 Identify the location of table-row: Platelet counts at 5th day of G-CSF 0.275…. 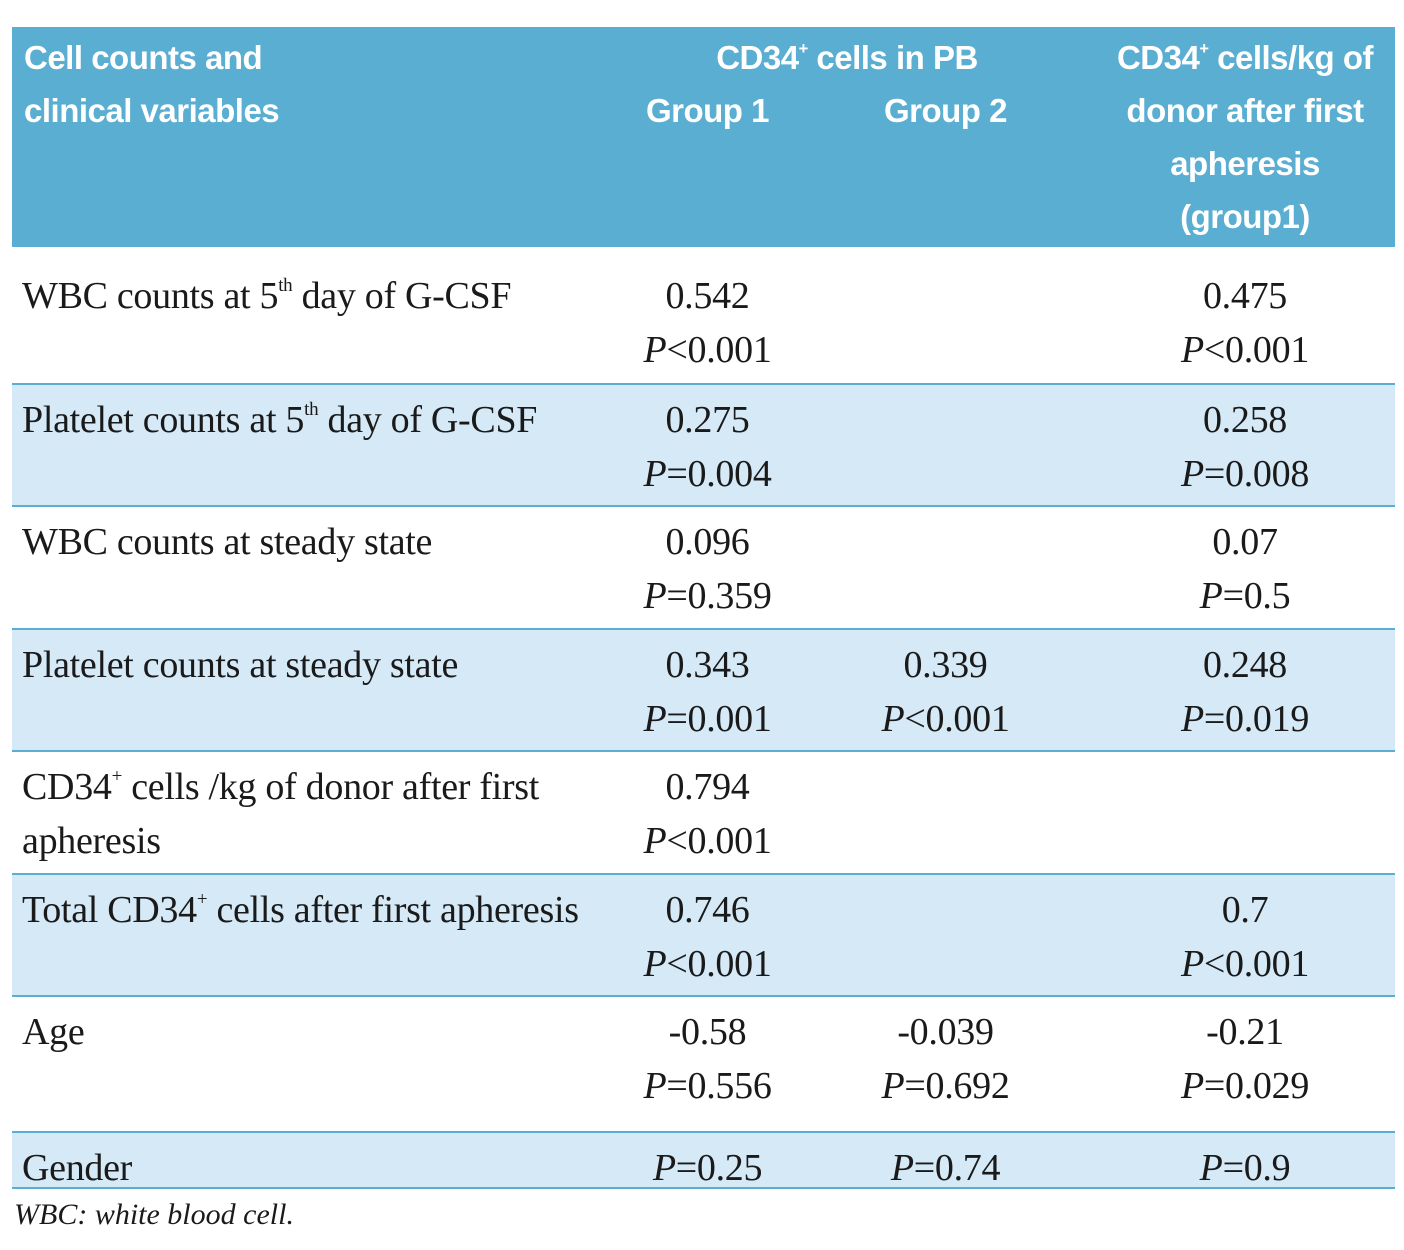
(703, 446).